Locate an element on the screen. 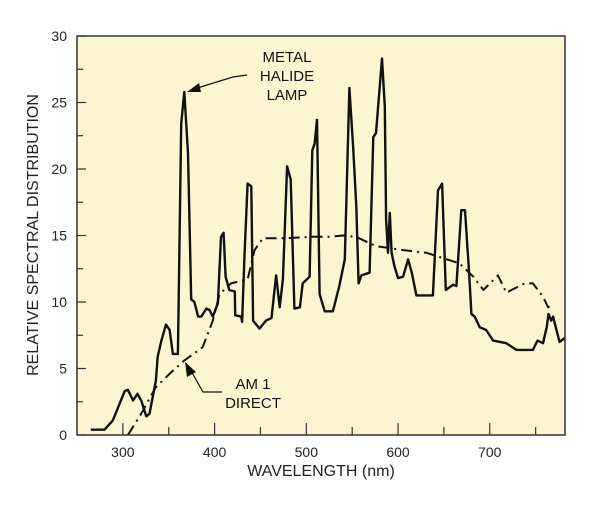 This screenshot has width=600, height=508. y-tick-label: 15 is located at coordinates (59, 236).